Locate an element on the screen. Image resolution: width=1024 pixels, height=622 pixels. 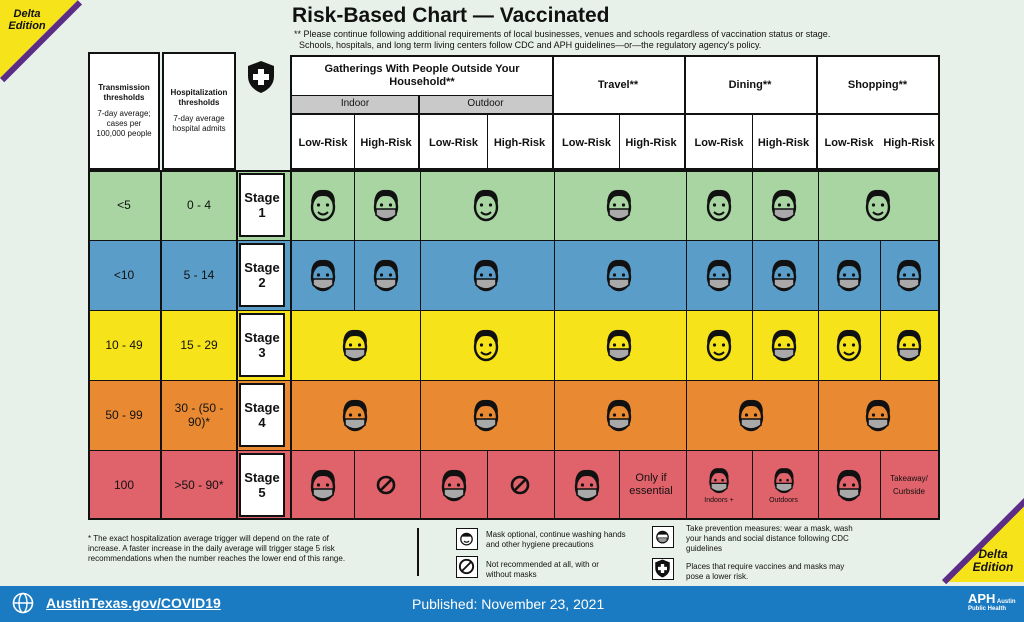
indoor-header: Indoor is located at coordinates (355, 104).